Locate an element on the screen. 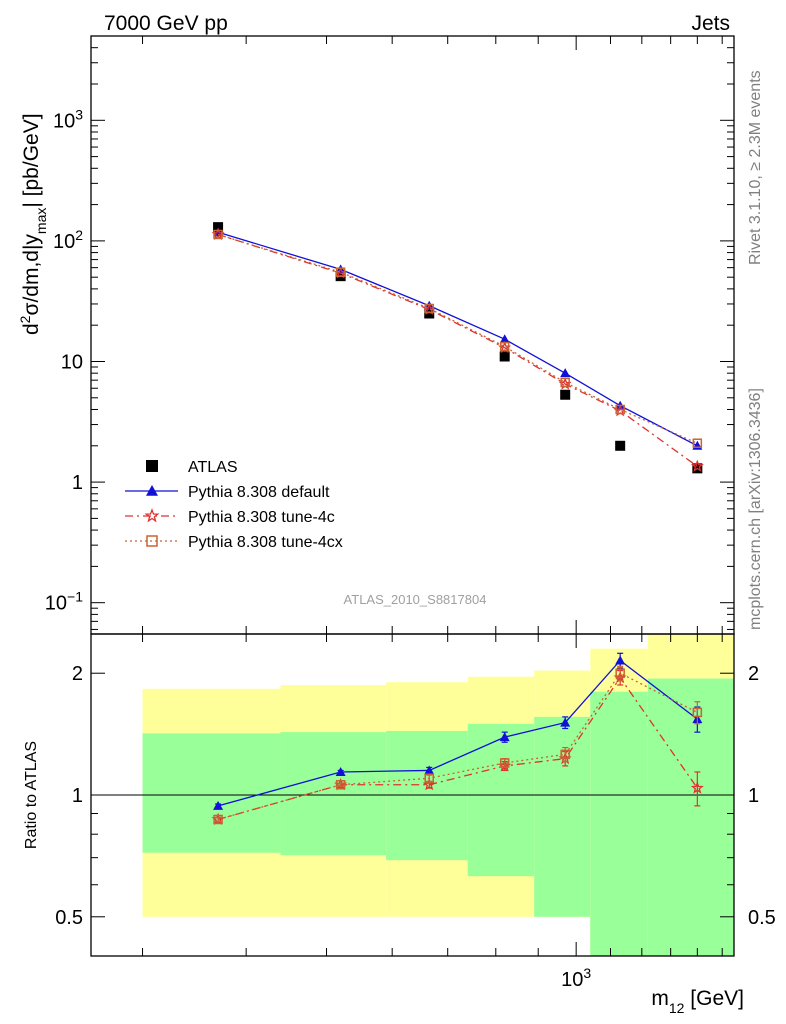 This screenshot has height=1024, width=786. ratio-y-tick-label-right-0: 0.5 is located at coordinates (762, 918).